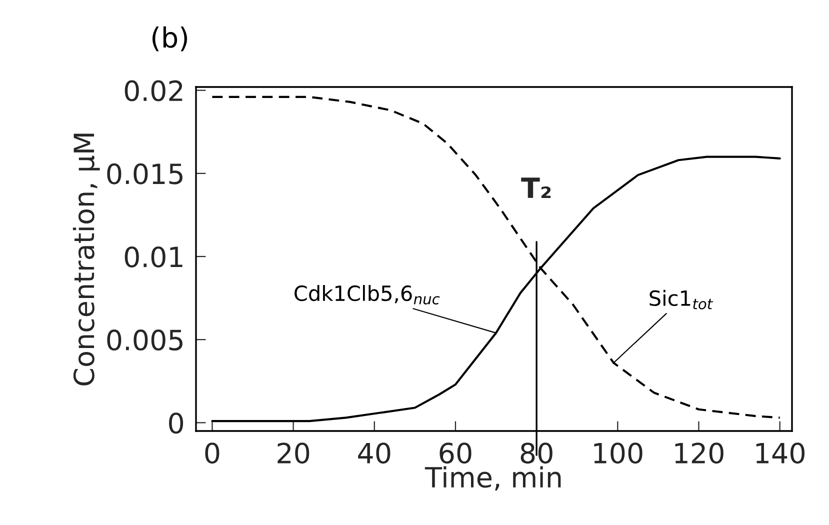 The height and width of the screenshot is (525, 829). Describe the element at coordinates (456, 453) in the screenshot. I see `x-tick-label: 60` at that location.